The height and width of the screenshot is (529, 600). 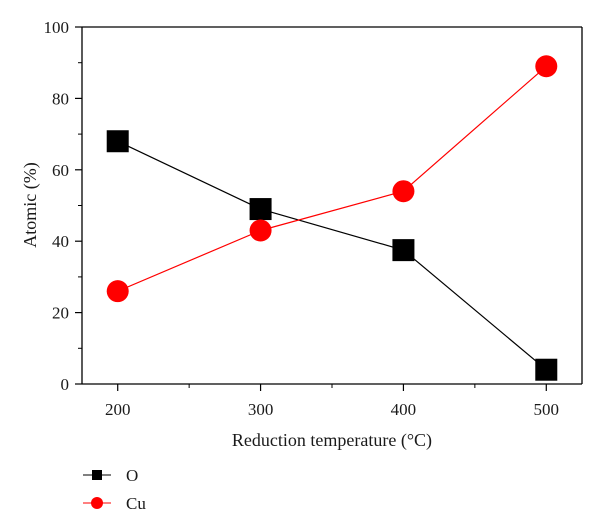 What do you see at coordinates (404, 409) in the screenshot?
I see `x-tick-label: 400` at bounding box center [404, 409].